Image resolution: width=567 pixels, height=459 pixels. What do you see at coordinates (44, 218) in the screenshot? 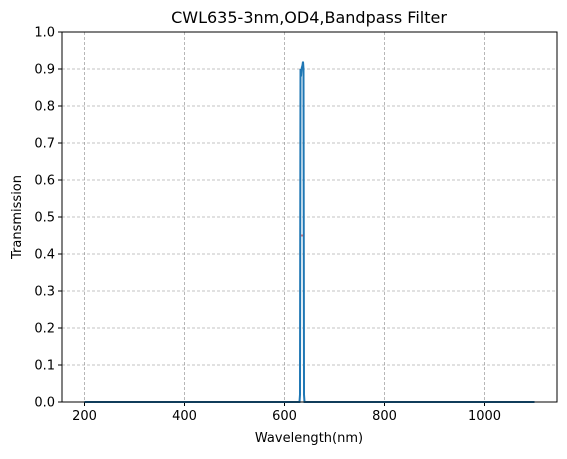
I see `y-tick-label: 0.5` at bounding box center [44, 218].